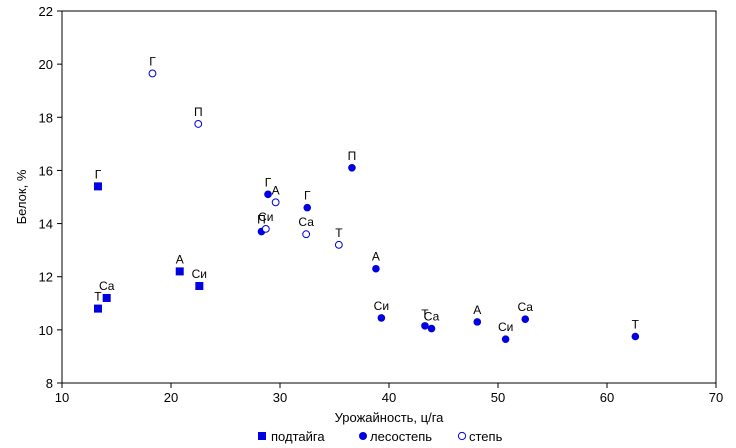 This screenshot has width=736, height=448. Describe the element at coordinates (390, 417) in the screenshot. I see `x-axis-title: Урожайность, ц/га` at that location.